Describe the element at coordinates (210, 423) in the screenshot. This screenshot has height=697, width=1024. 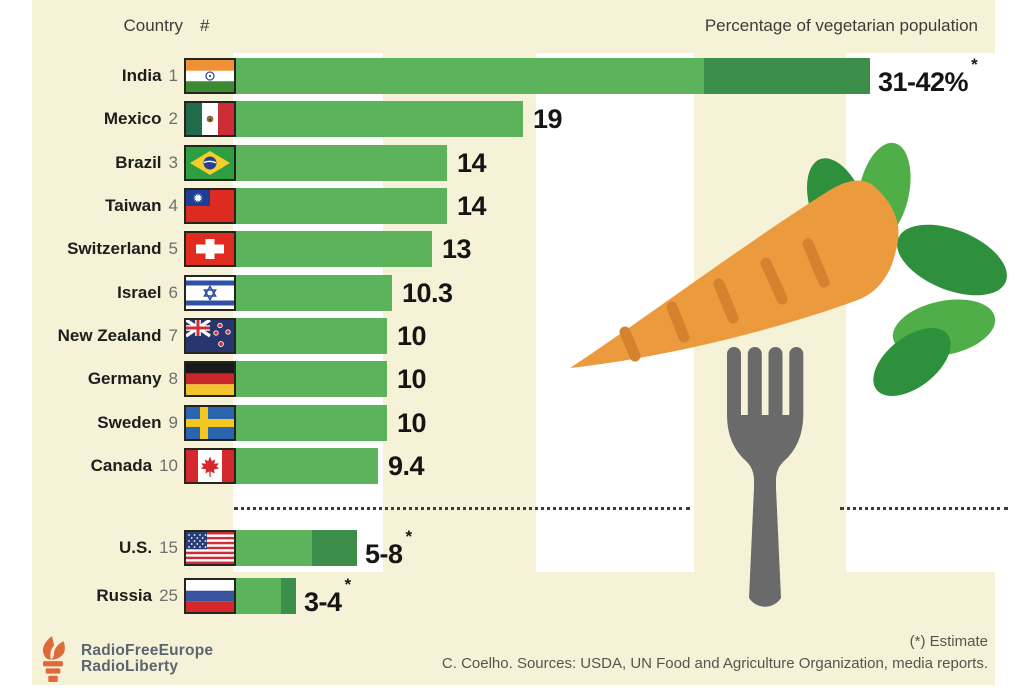
I see `sweden-flag-icon` at that location.